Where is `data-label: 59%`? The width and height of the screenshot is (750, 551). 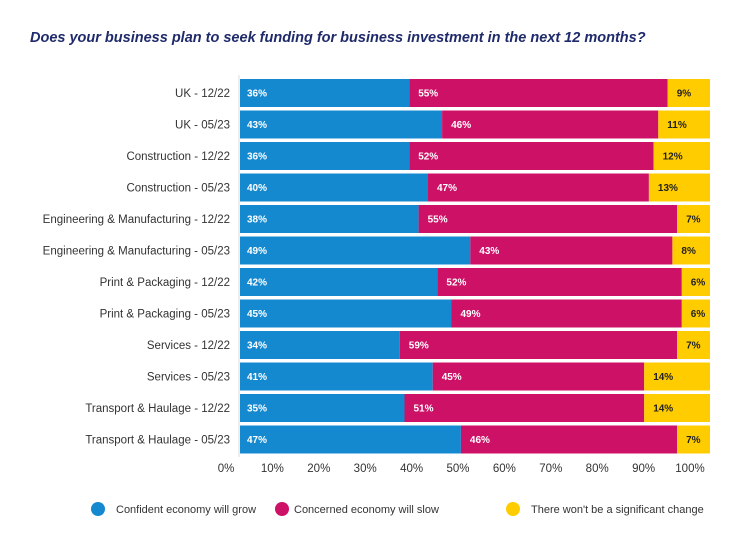 data-label: 59% is located at coordinates (419, 346).